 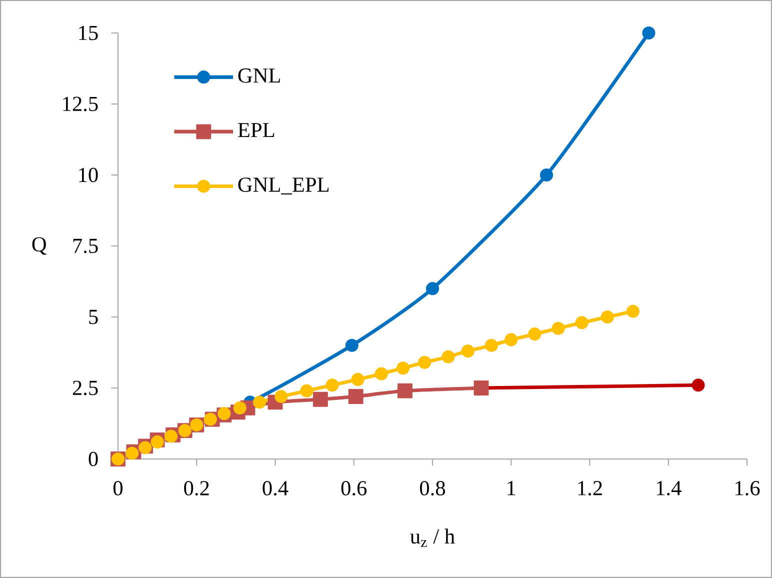 I want to click on x-tick-label: 0.2, so click(x=196, y=488).